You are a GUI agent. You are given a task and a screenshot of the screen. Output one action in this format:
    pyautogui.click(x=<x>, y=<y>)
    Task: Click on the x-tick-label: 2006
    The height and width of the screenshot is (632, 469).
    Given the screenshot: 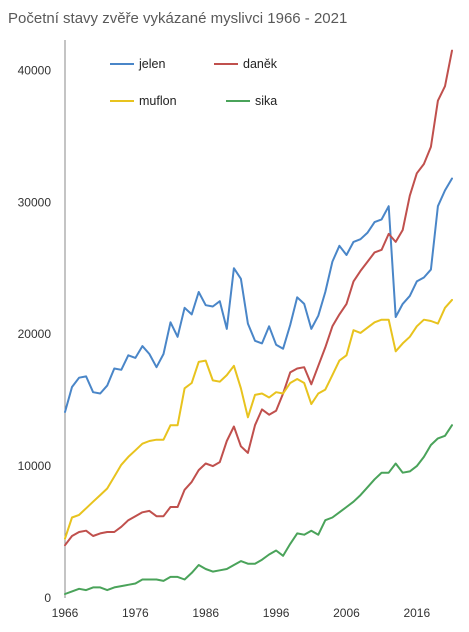 What is the action you would take?
    pyautogui.click(x=346, y=613)
    